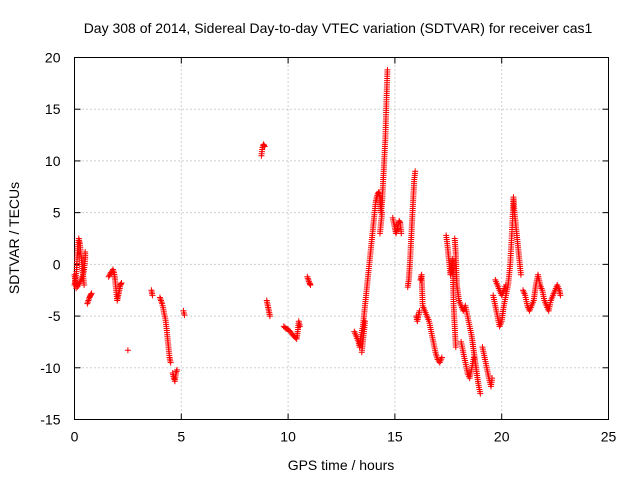 Image resolution: width=640 pixels, height=480 pixels. I want to click on x-tick-label: 15, so click(395, 437).